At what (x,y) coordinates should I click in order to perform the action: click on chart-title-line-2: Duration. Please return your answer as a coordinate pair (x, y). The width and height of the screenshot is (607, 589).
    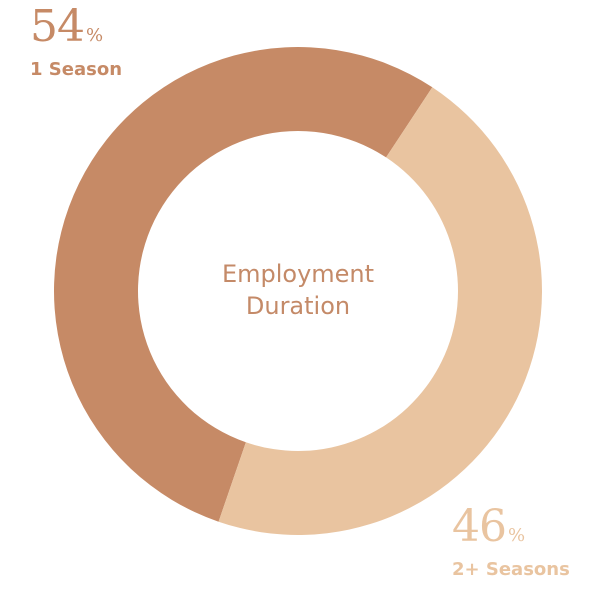
    Looking at the image, I should click on (298, 306).